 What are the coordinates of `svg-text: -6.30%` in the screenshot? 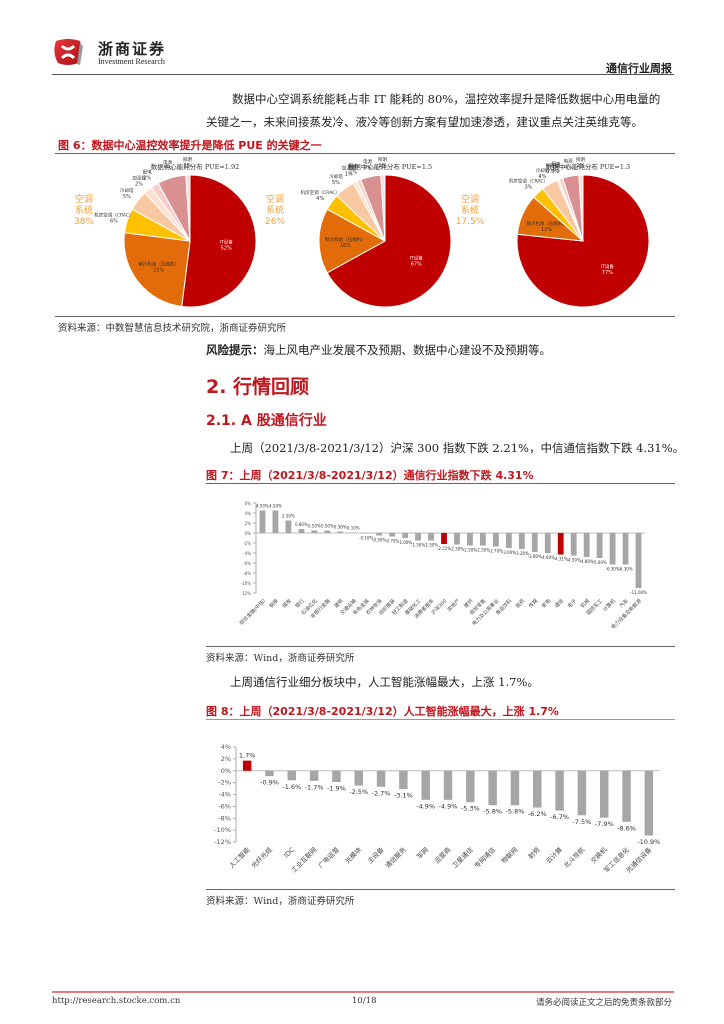 It's located at (625, 569).